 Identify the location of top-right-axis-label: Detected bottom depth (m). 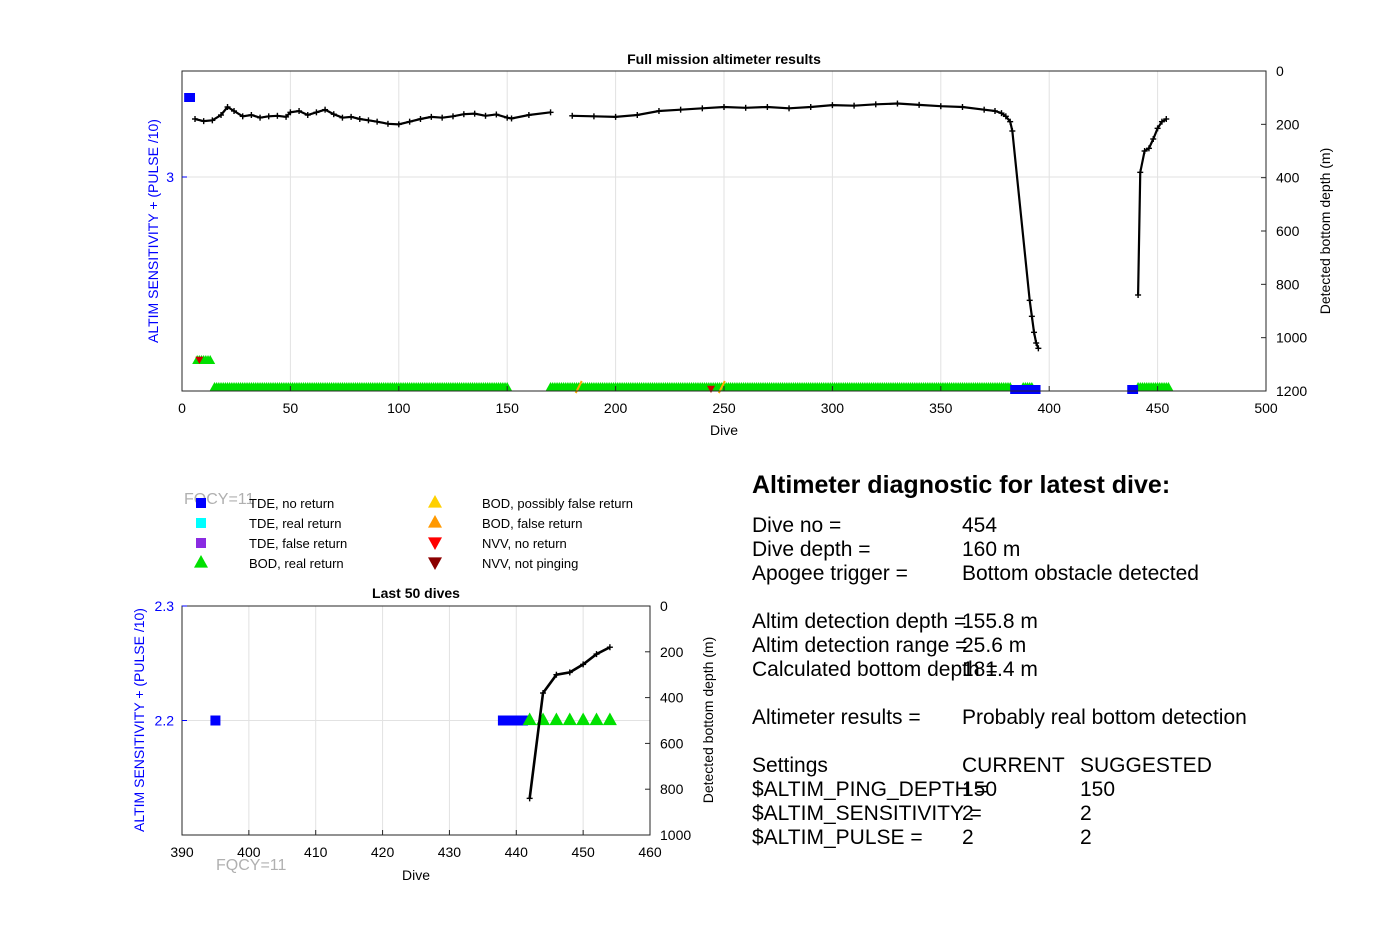
(1325, 231).